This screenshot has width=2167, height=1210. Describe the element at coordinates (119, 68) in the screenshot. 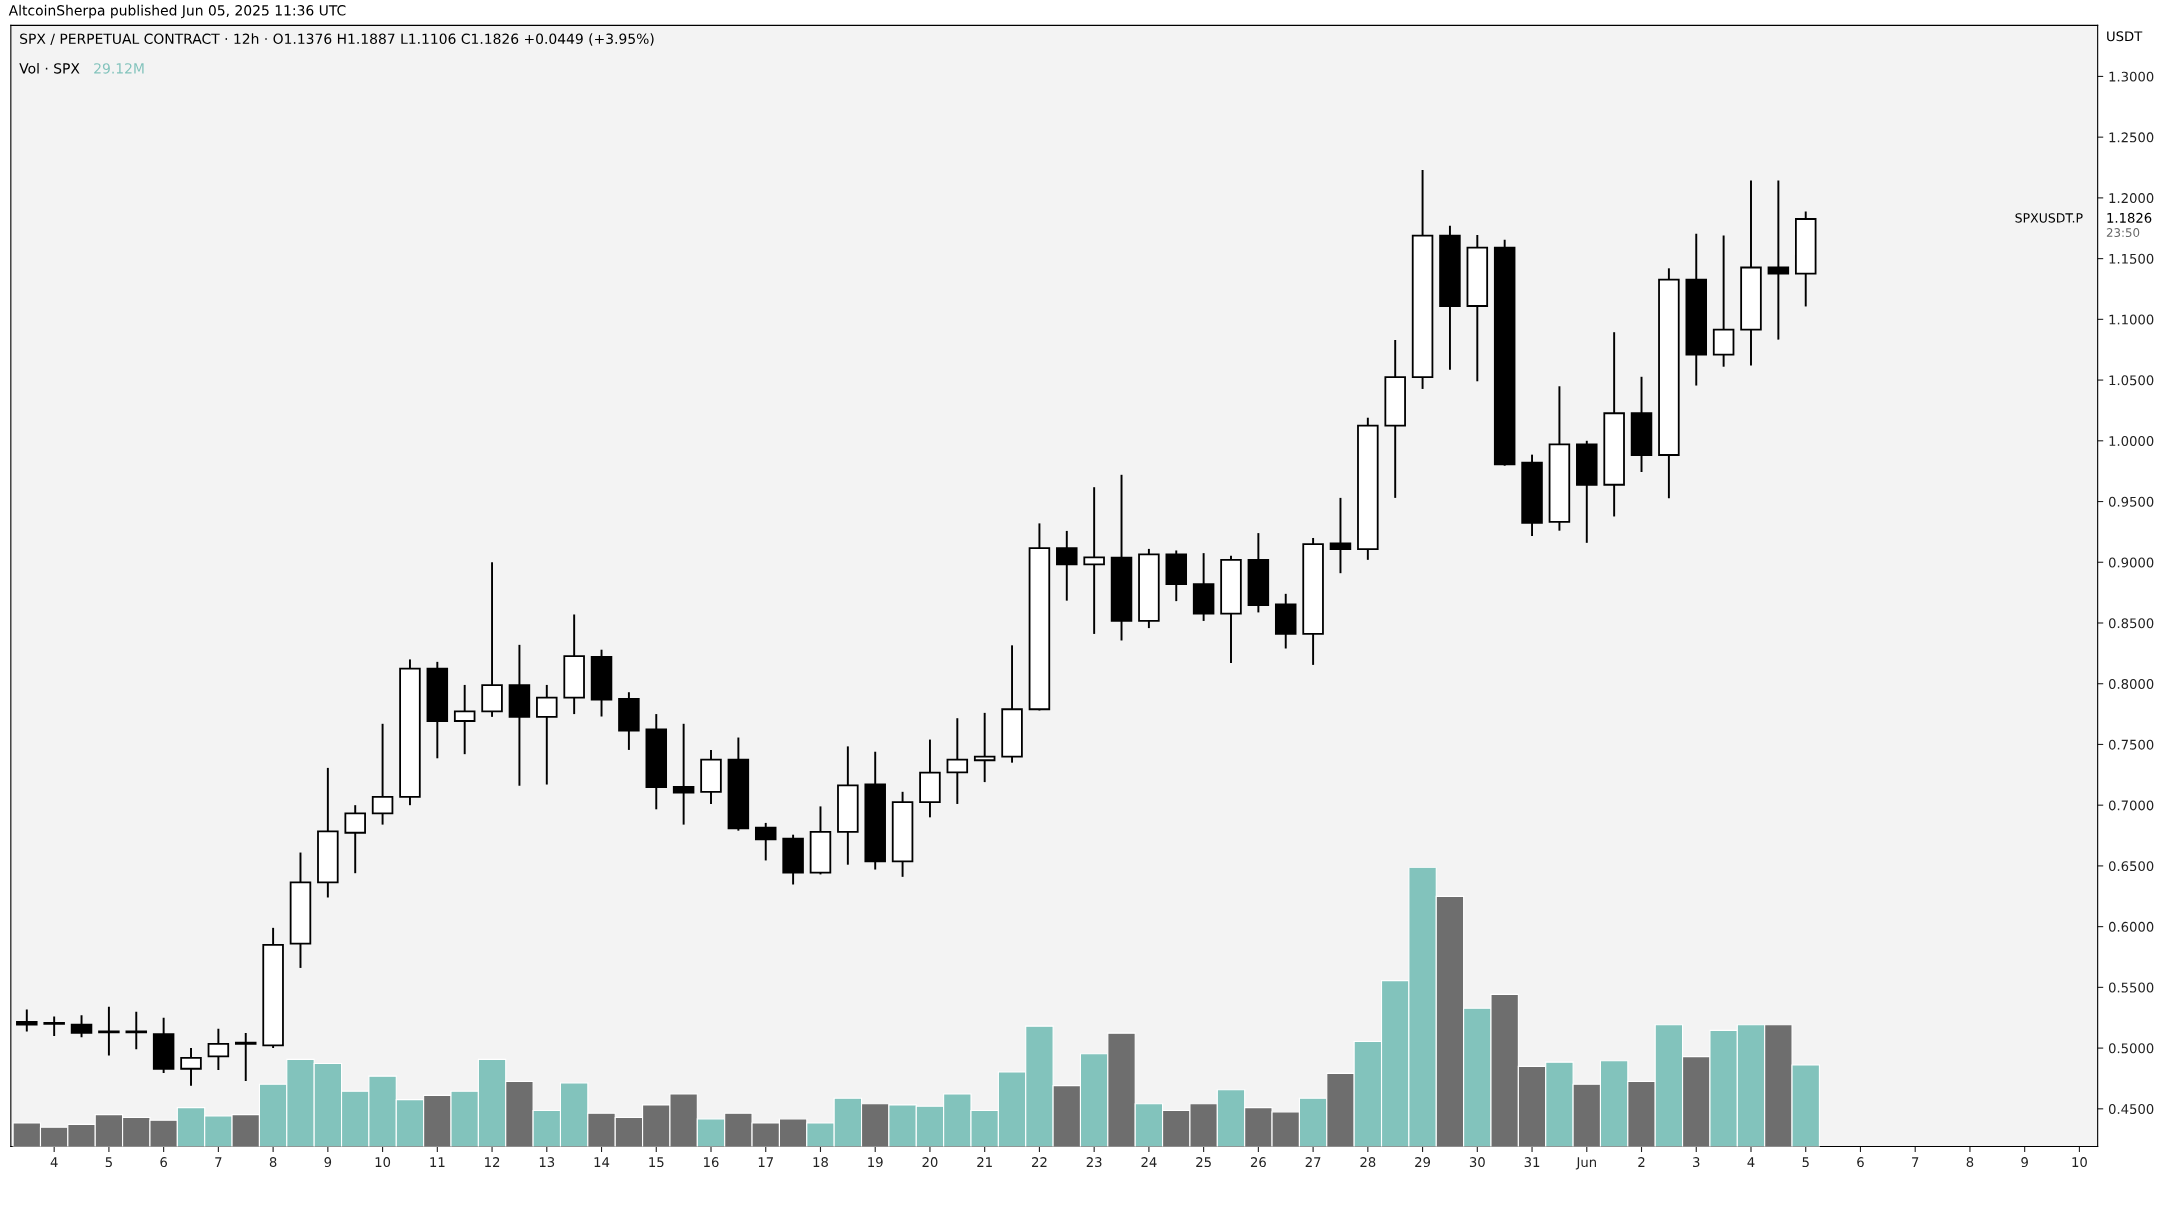

I see `annotation: 29.12M` at that location.